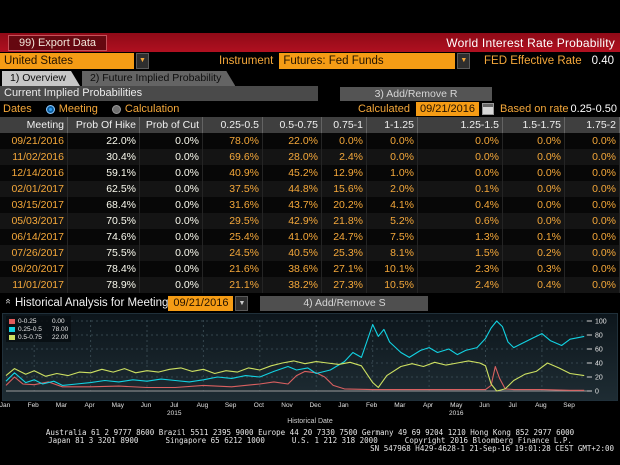 The width and height of the screenshot is (620, 465). Describe the element at coordinates (295, 378) in the screenshot. I see `series-line-0-0.25` at that location.